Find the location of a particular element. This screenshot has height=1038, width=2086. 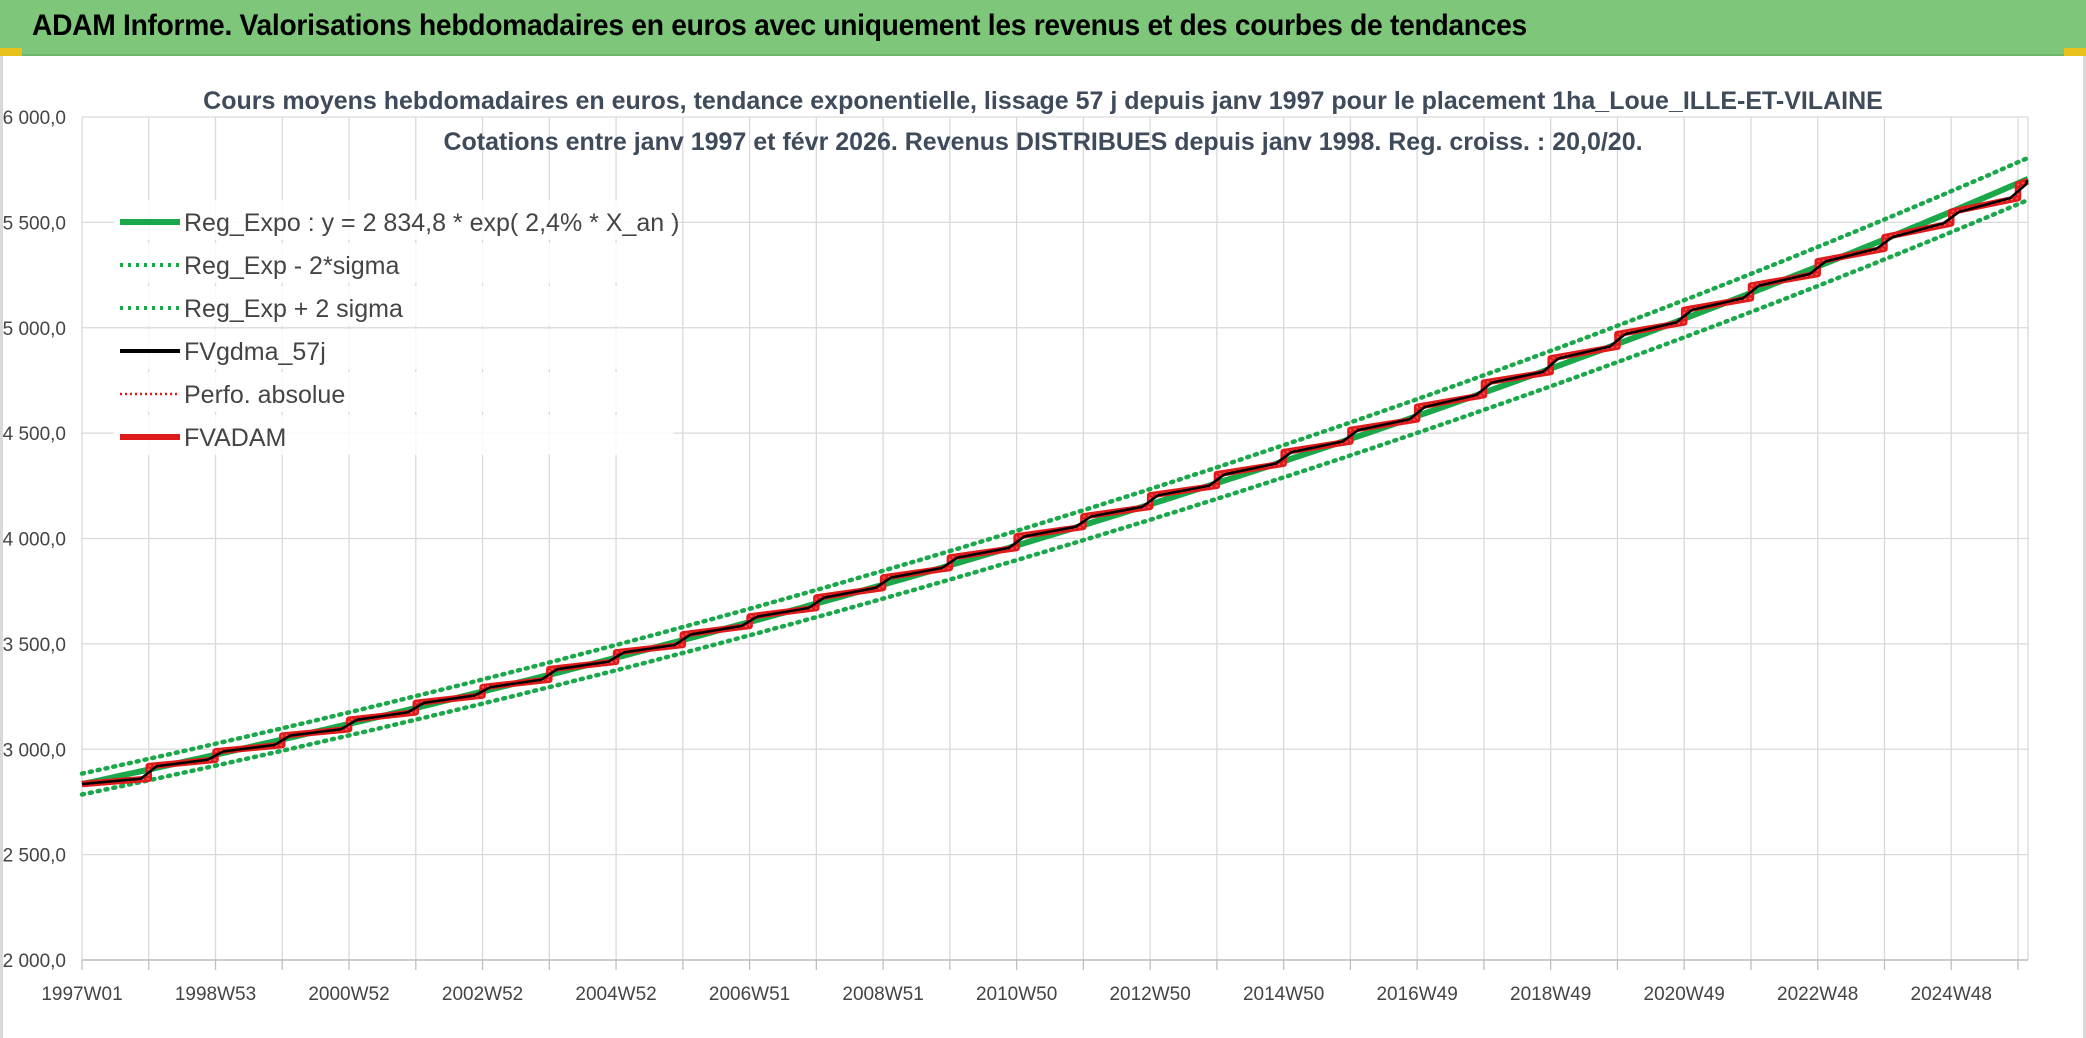

x-tick-label: 1998W53 is located at coordinates (215, 994).